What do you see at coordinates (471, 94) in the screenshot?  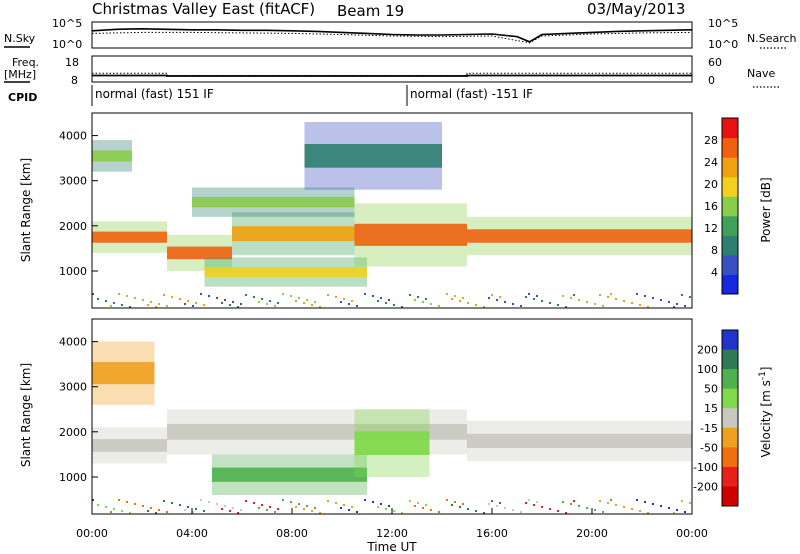 I see `cpid-segment-label: normal (fast) -151 IF` at bounding box center [471, 94].